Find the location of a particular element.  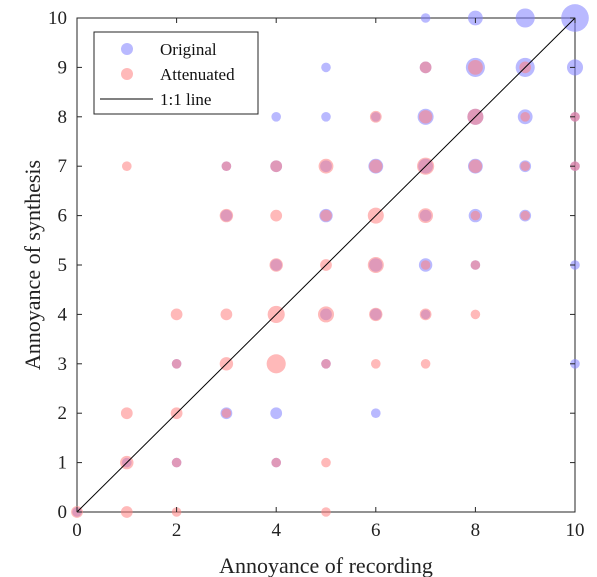

x-tick-label: 2 is located at coordinates (177, 530).